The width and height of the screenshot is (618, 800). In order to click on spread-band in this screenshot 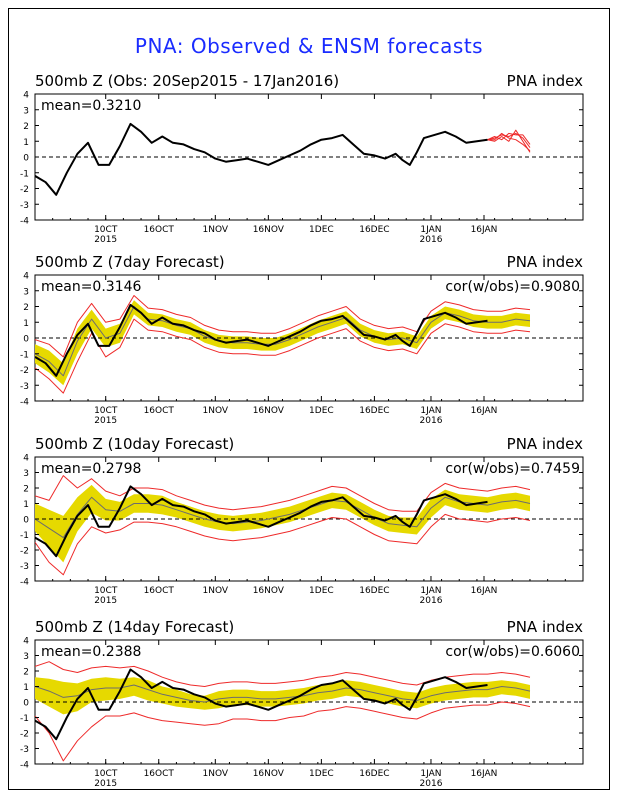, I will do `click(282, 696)`.